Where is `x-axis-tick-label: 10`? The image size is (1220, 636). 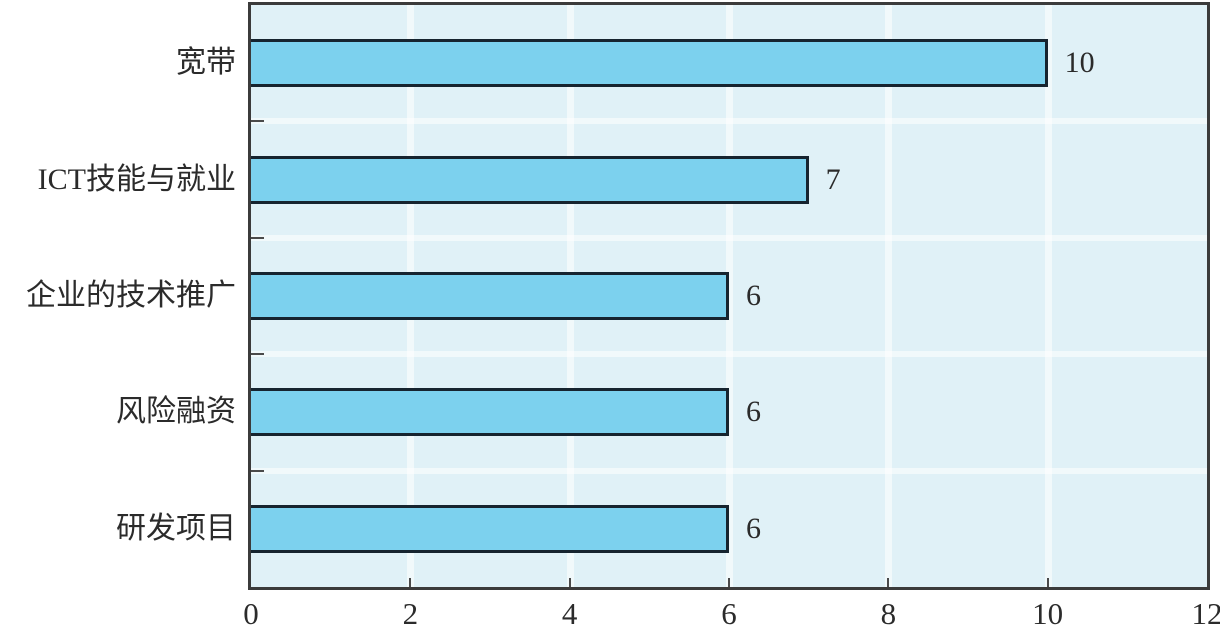 x-axis-tick-label: 10 is located at coordinates (1048, 613).